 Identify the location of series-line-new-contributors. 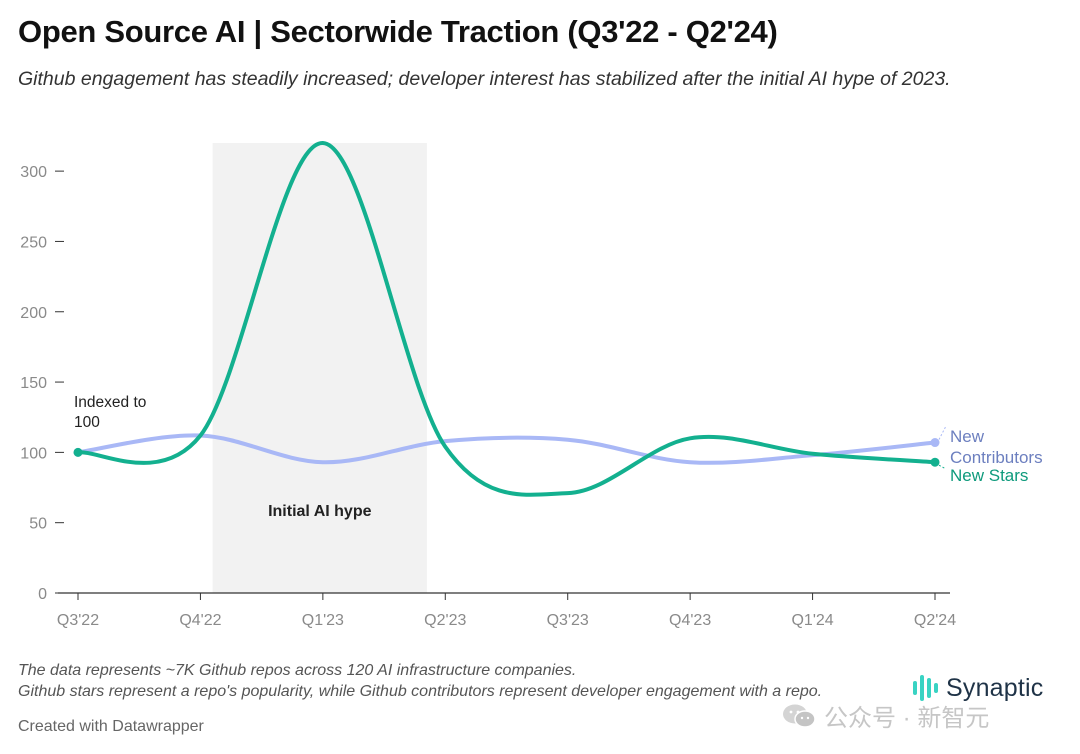
(506, 449).